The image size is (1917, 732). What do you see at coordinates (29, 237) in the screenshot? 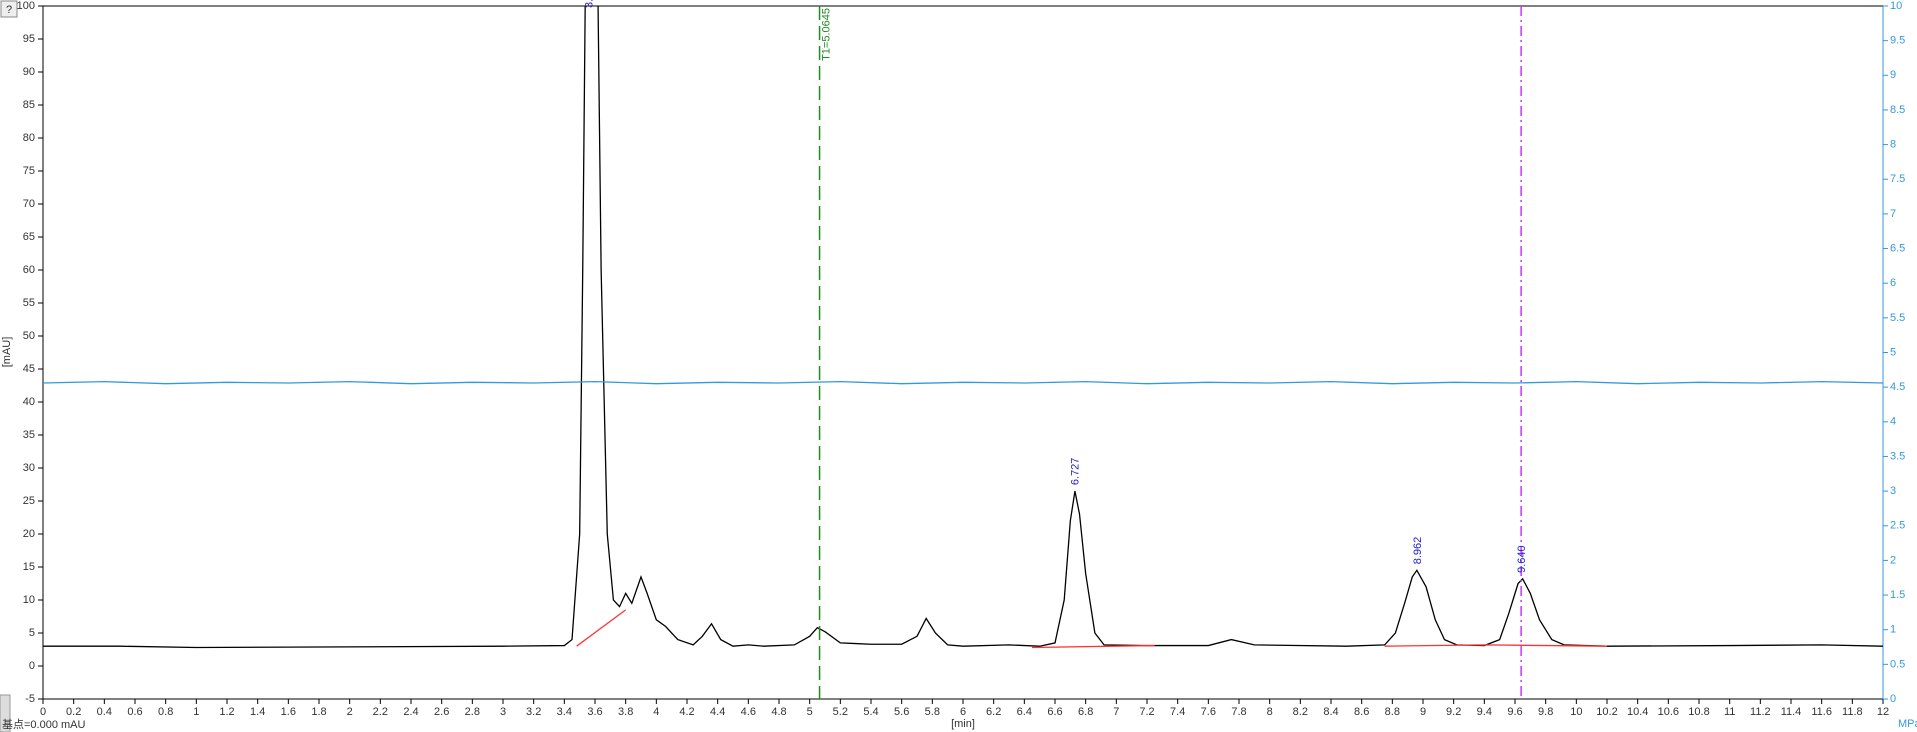
I see `y-tick-label: 65` at bounding box center [29, 237].